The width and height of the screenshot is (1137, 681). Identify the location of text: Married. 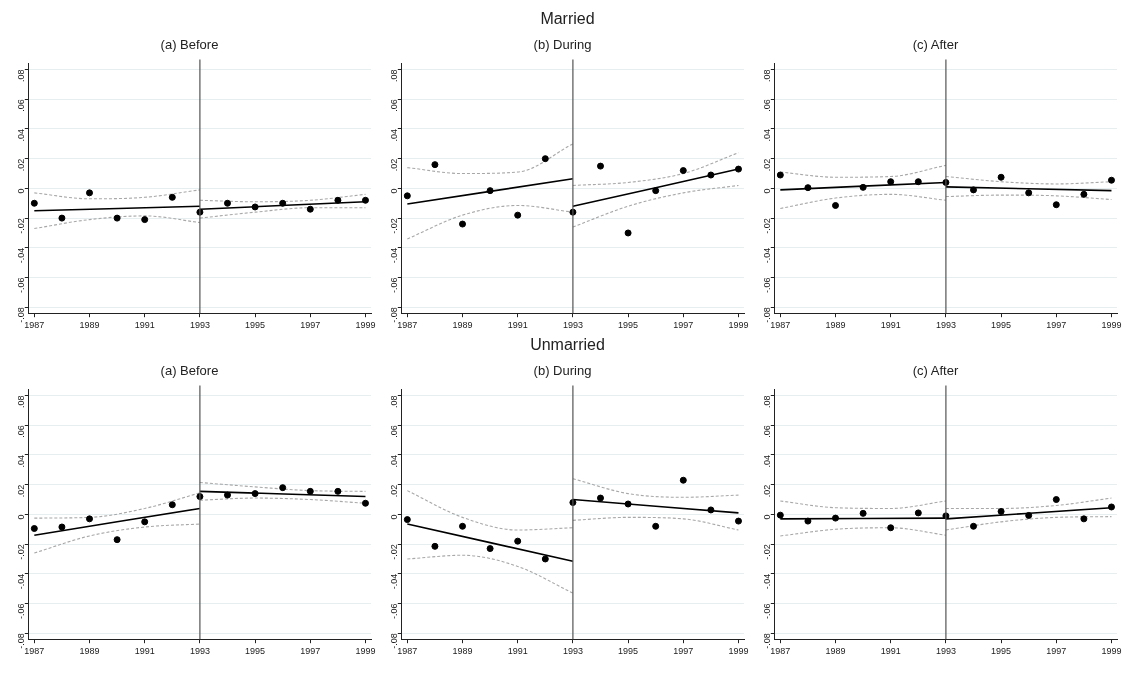
(567, 18).